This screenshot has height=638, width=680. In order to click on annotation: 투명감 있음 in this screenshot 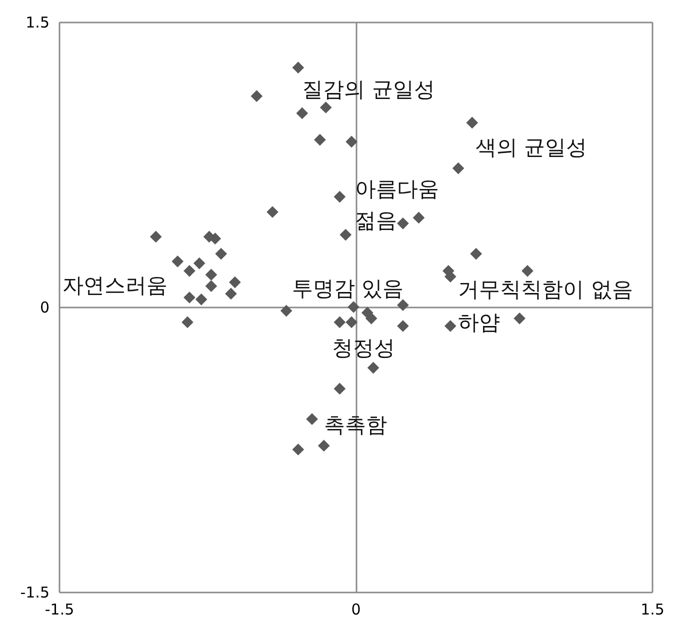, I will do `click(348, 288)`.